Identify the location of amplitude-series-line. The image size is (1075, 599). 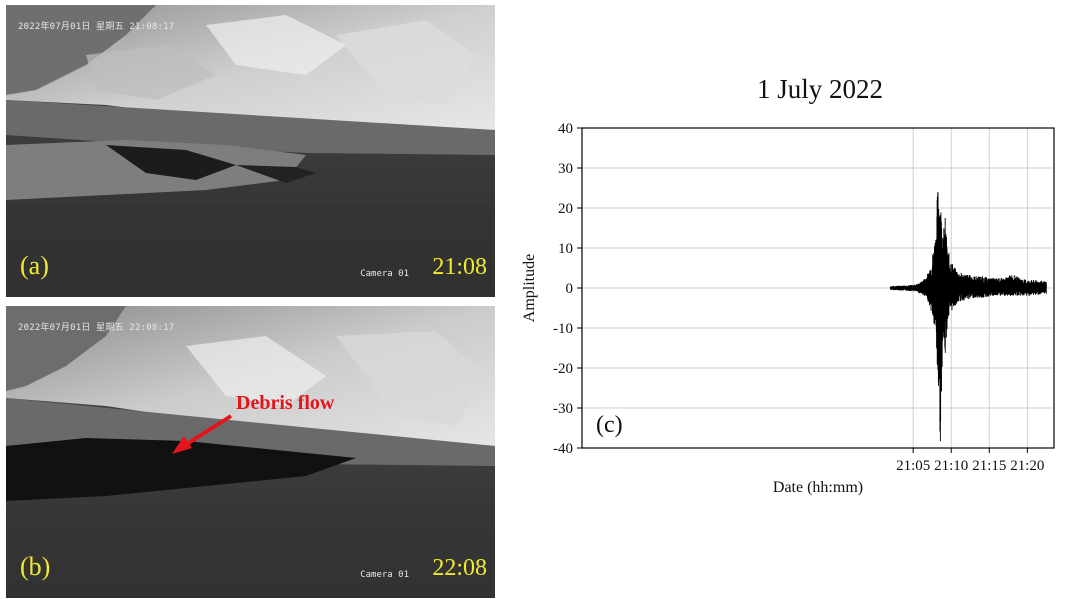
(968, 316).